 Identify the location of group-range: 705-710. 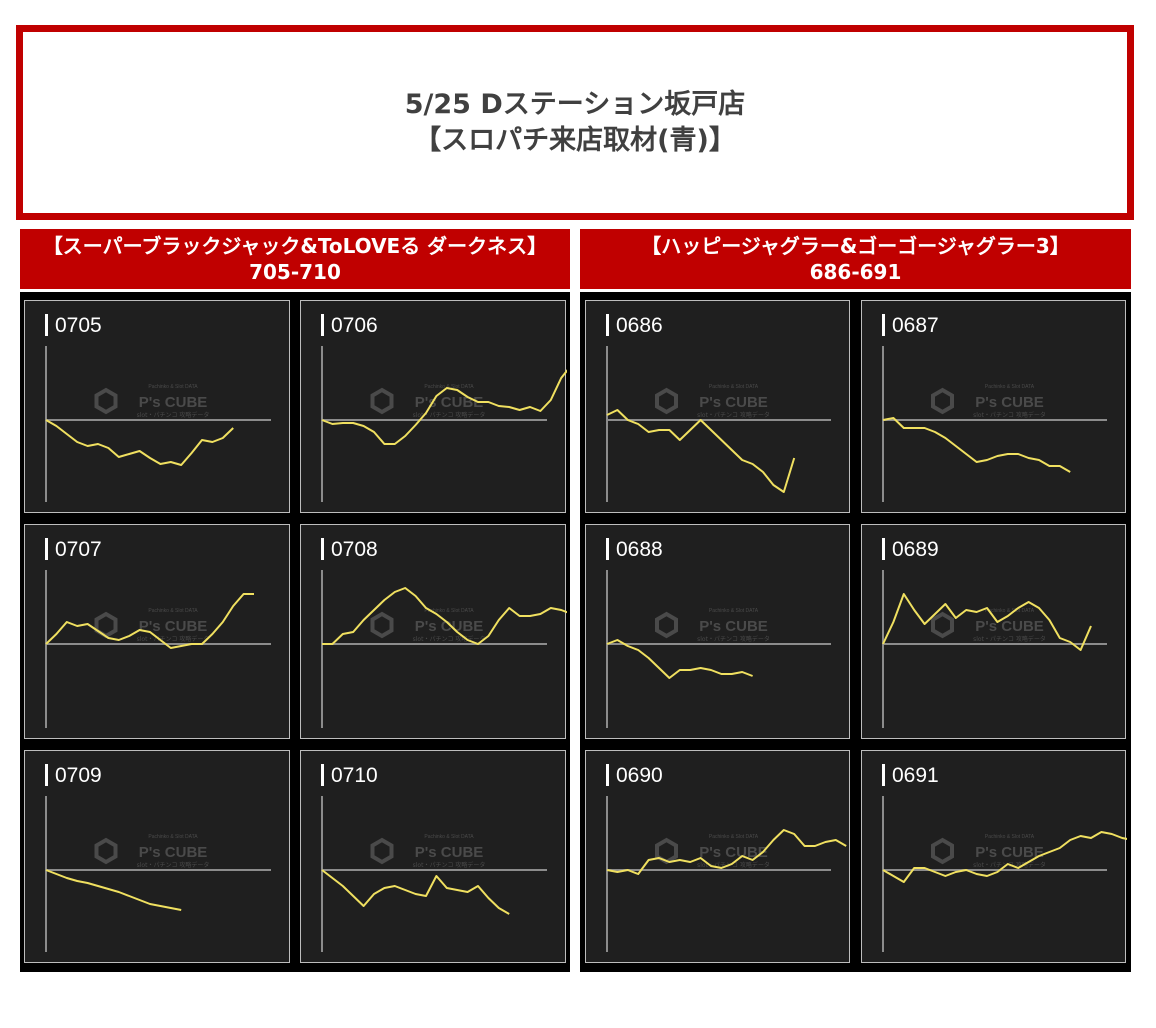
(295, 272).